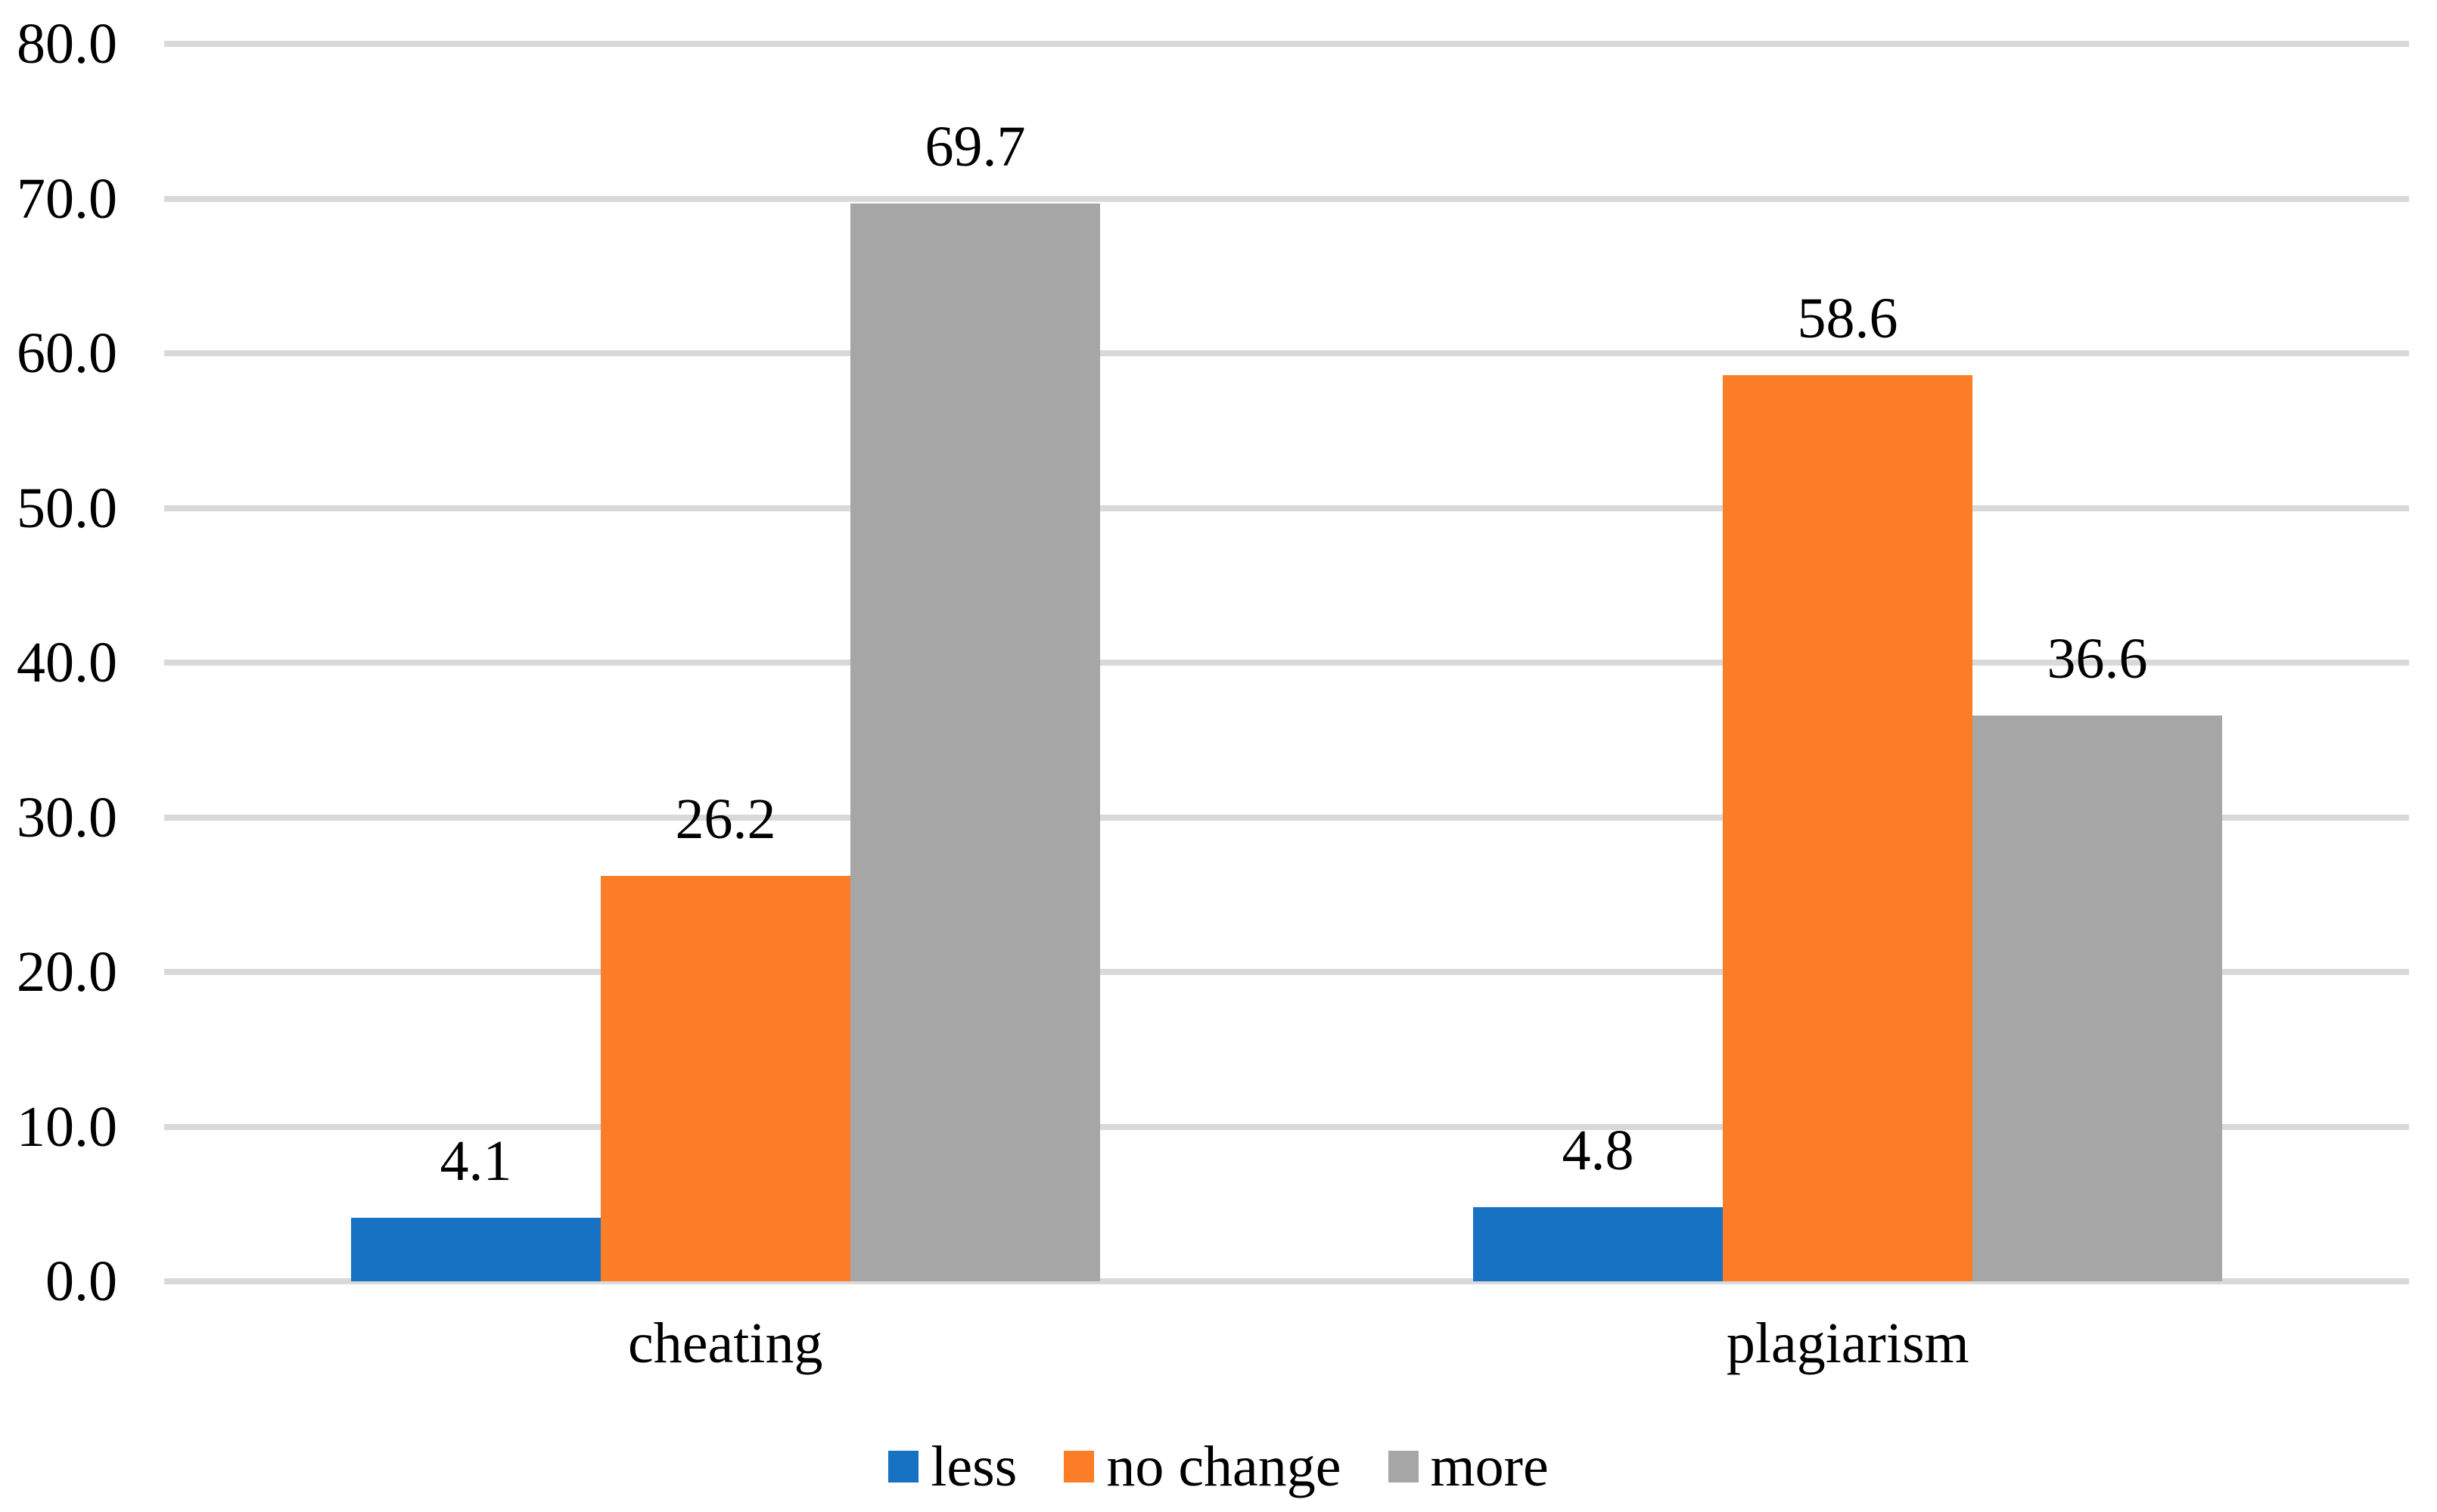 This screenshot has width=2437, height=1512. What do you see at coordinates (1286, 508) in the screenshot?
I see `gridline-50.0` at bounding box center [1286, 508].